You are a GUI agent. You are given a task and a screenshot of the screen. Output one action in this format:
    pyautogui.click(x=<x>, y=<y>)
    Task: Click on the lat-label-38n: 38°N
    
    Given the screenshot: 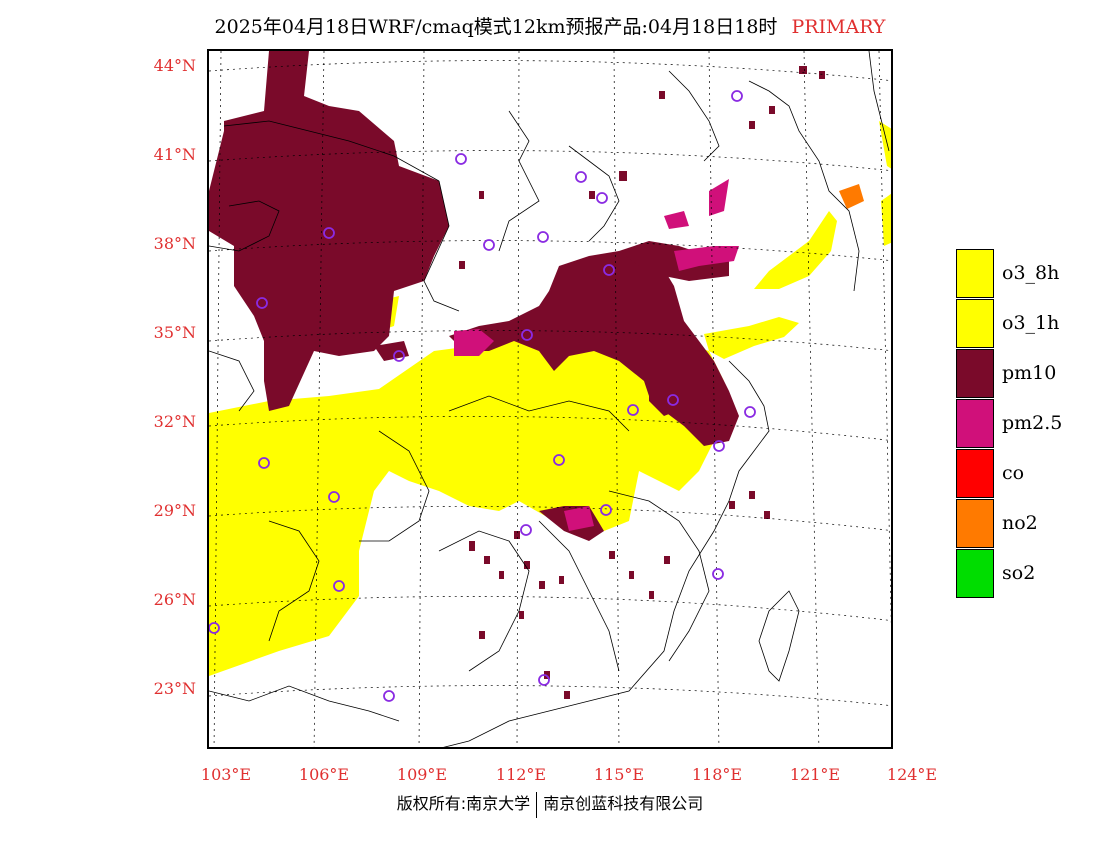 What is the action you would take?
    pyautogui.click(x=174, y=243)
    